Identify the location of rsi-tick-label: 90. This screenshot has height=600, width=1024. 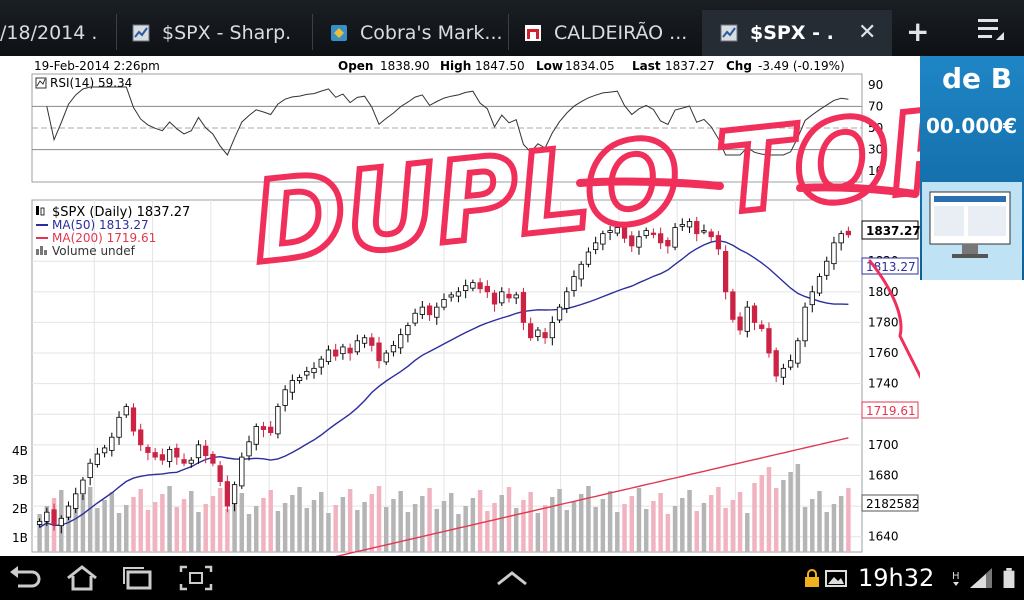
(875, 85).